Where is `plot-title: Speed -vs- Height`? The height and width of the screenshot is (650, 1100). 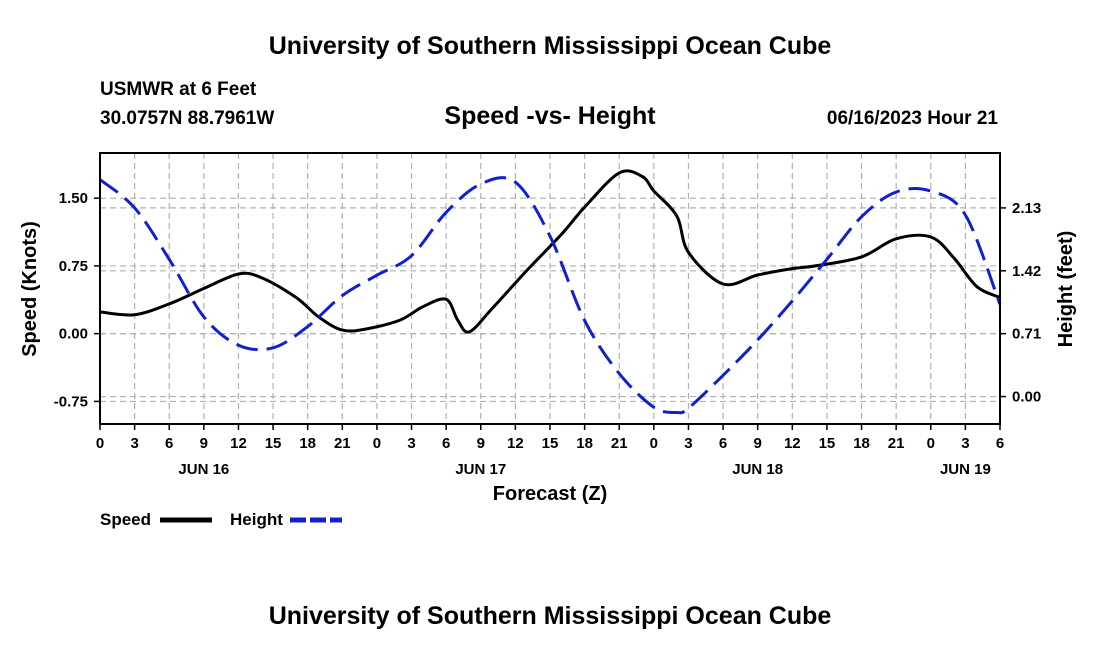
plot-title: Speed -vs- Height is located at coordinates (550, 116).